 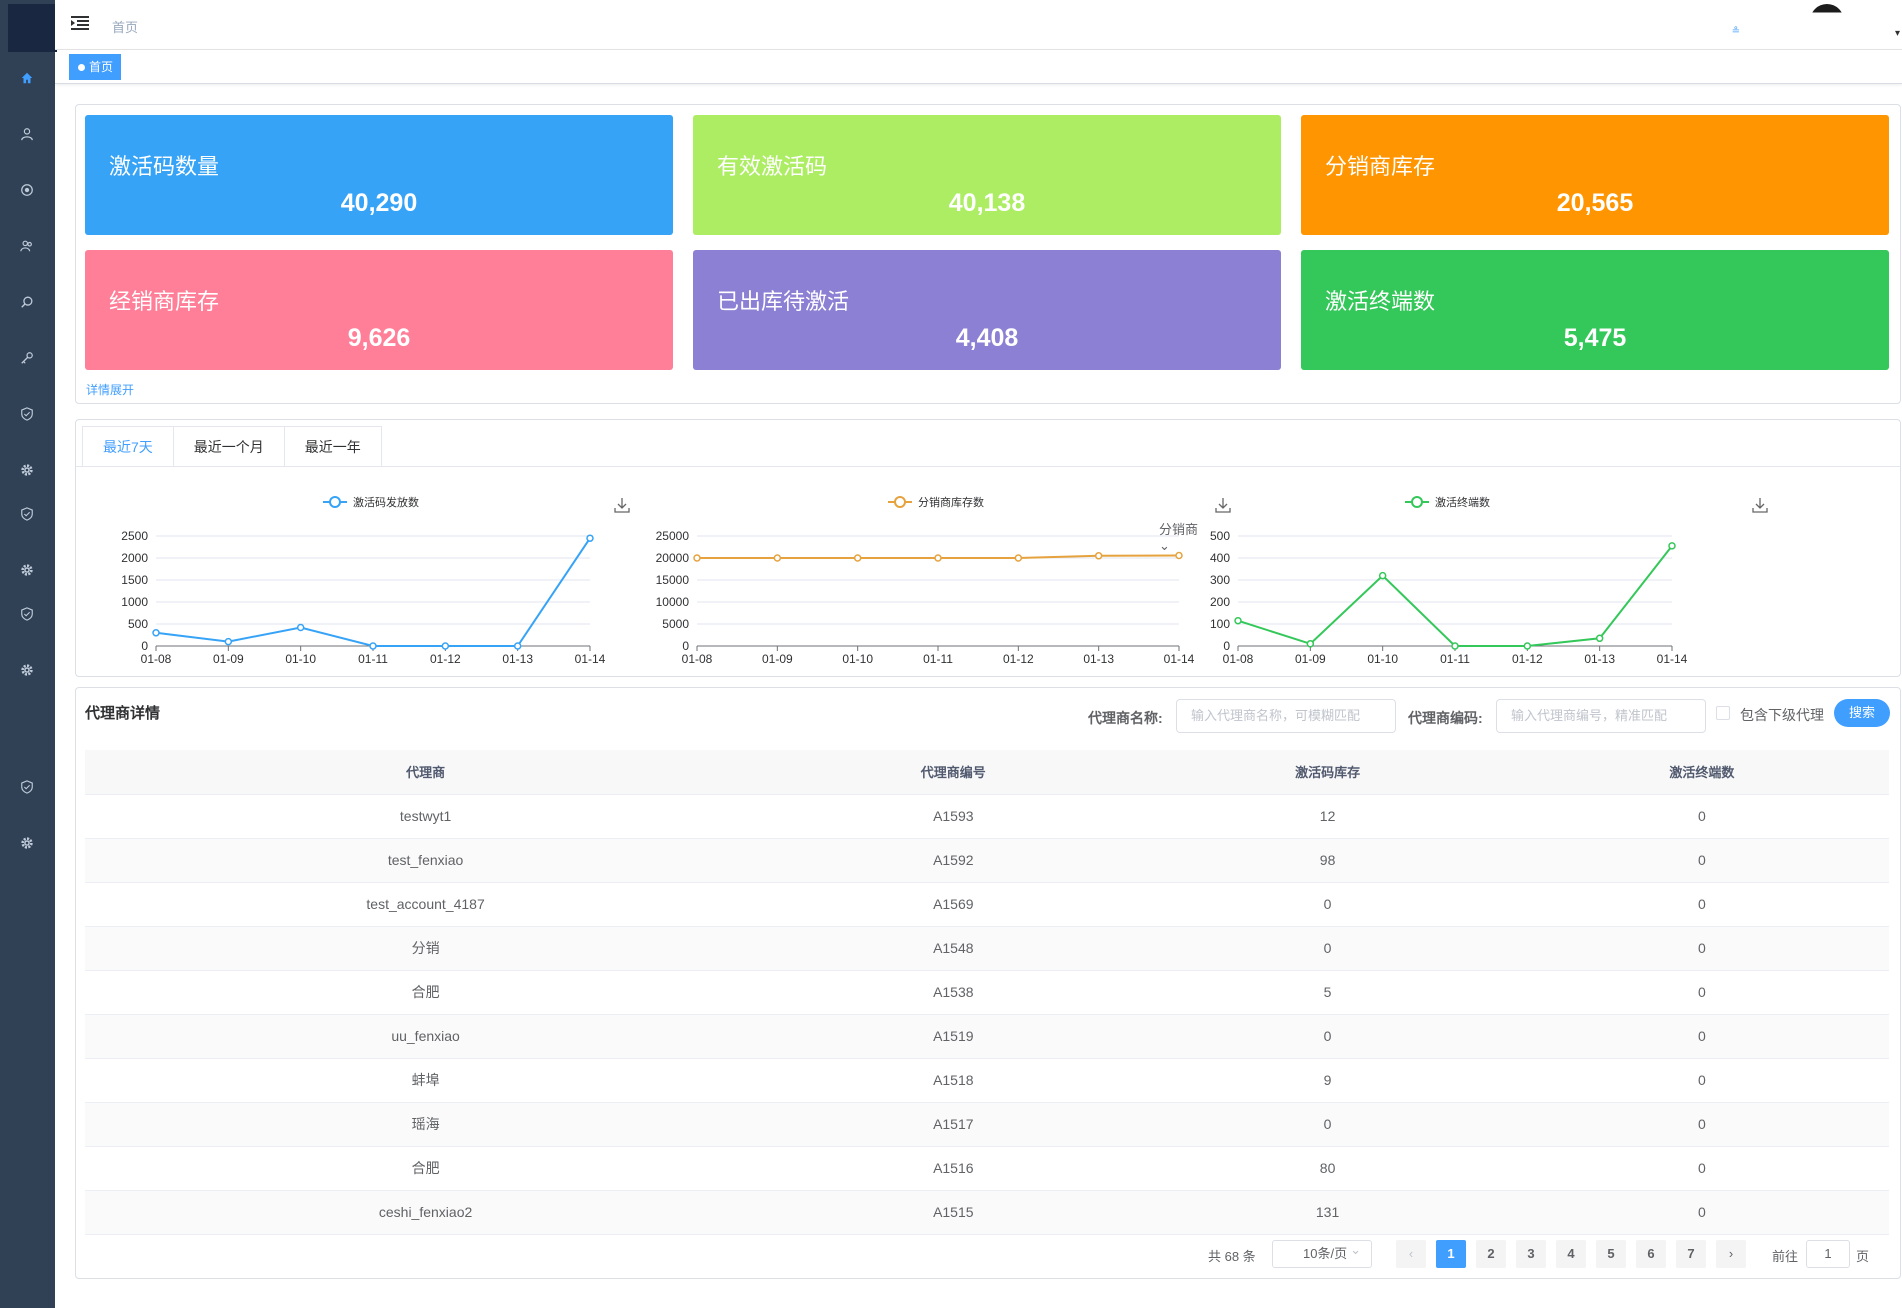 What do you see at coordinates (228, 447) in the screenshot?
I see `tab-1-month: 最近一个月` at bounding box center [228, 447].